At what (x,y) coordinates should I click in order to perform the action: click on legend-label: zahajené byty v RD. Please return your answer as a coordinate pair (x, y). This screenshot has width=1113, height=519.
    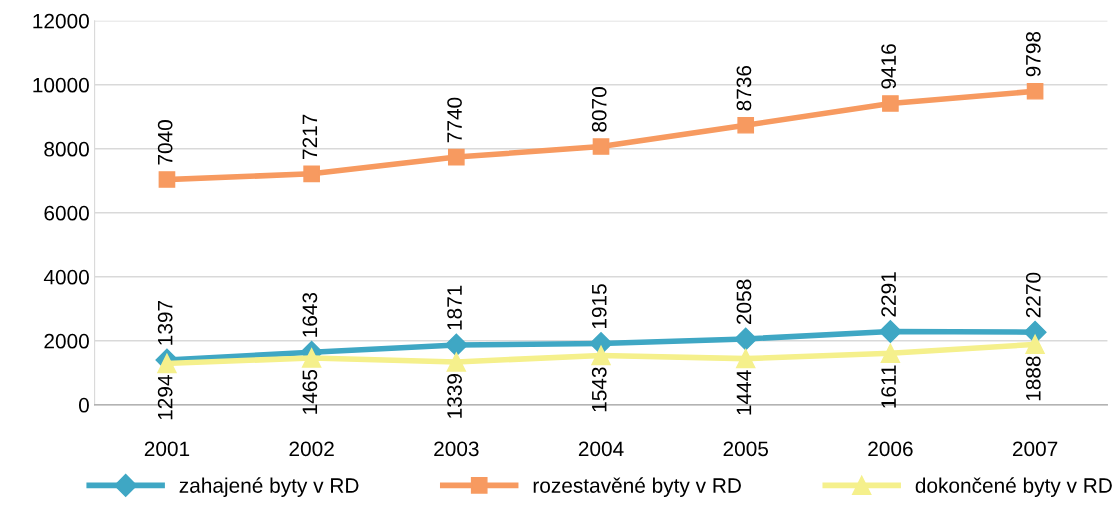
    Looking at the image, I should click on (269, 487).